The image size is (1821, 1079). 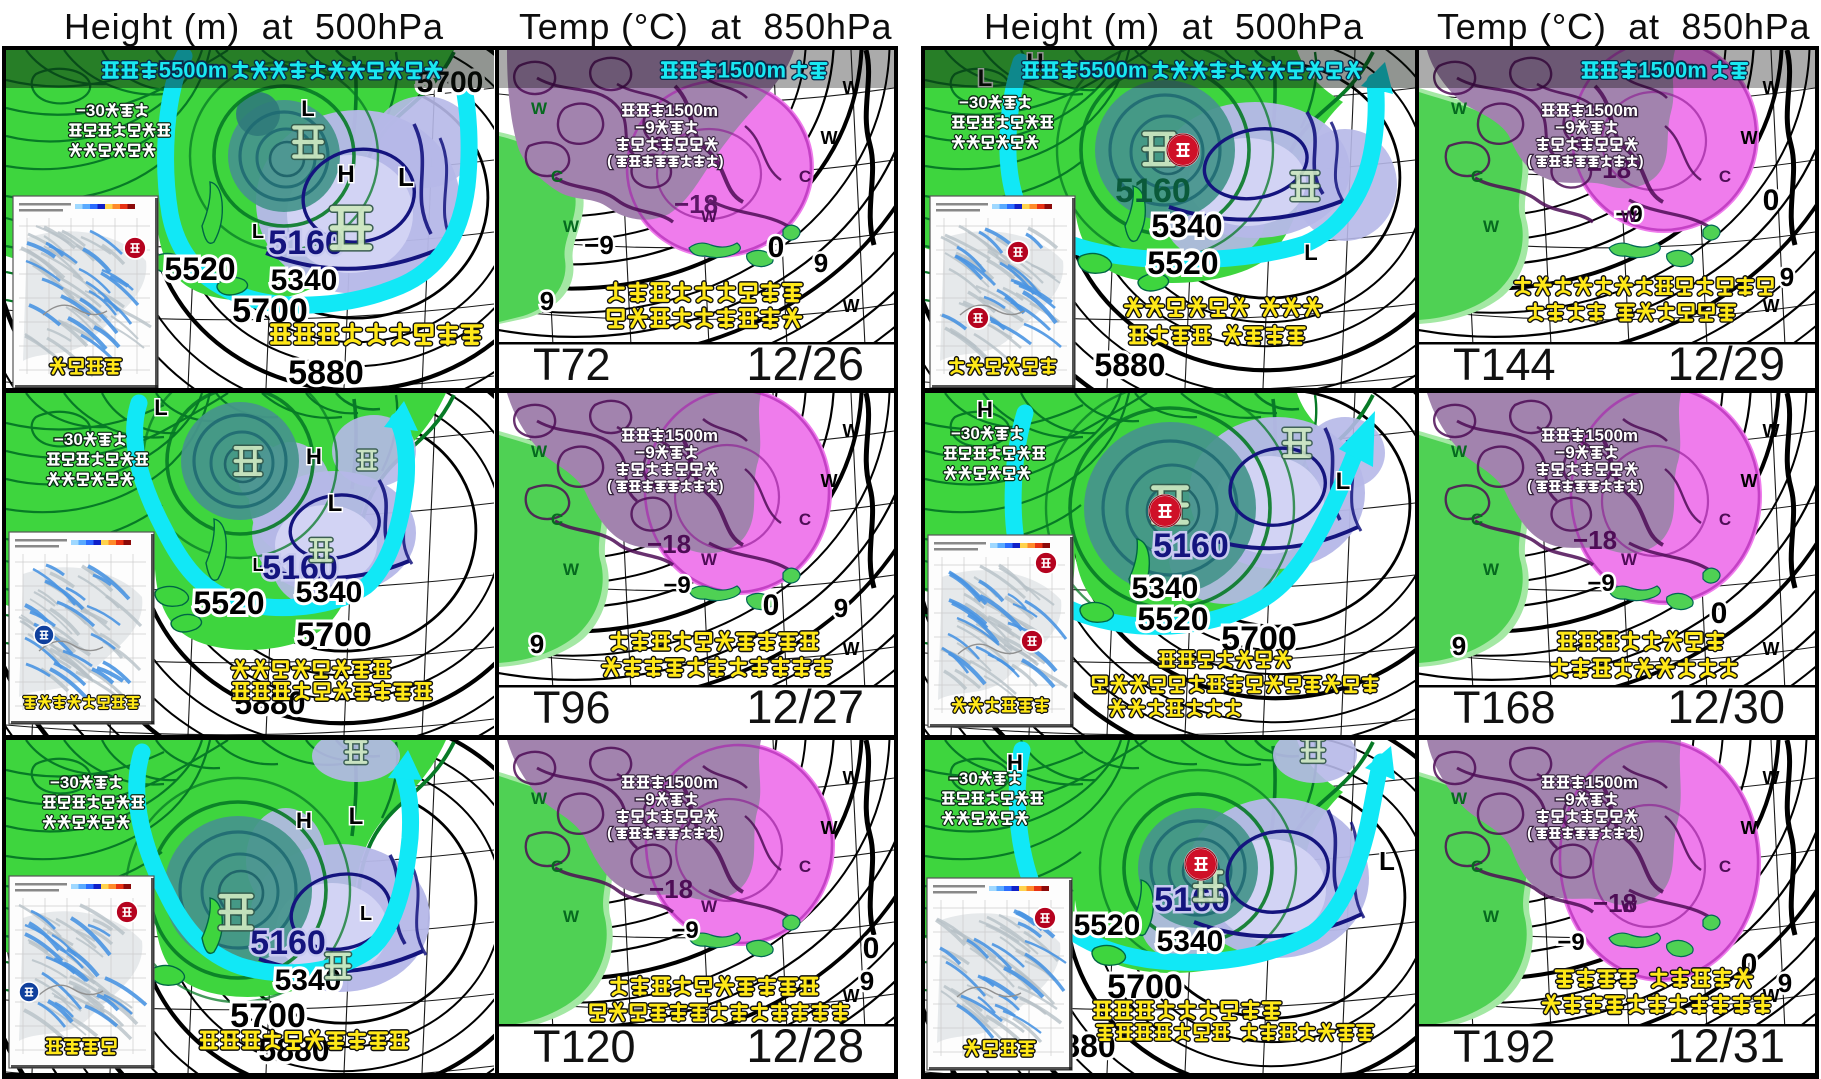 I want to click on svg-text: T144, so click(x=1504, y=363).